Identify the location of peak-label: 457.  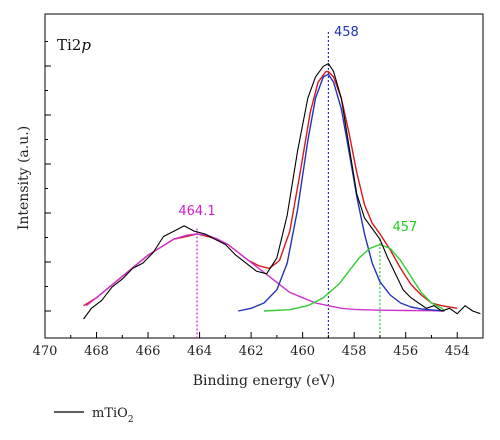
(405, 227).